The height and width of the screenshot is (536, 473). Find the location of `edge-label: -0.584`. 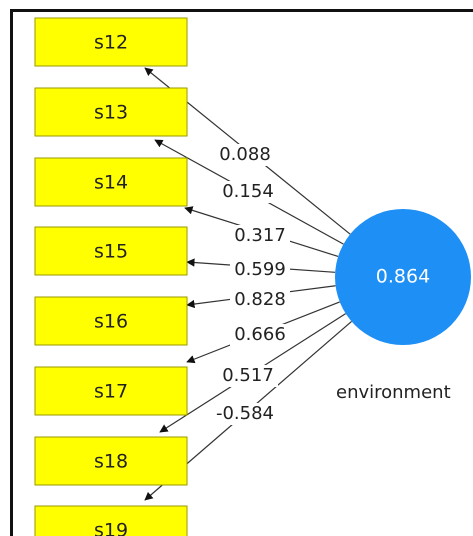

edge-label: -0.584 is located at coordinates (245, 413).